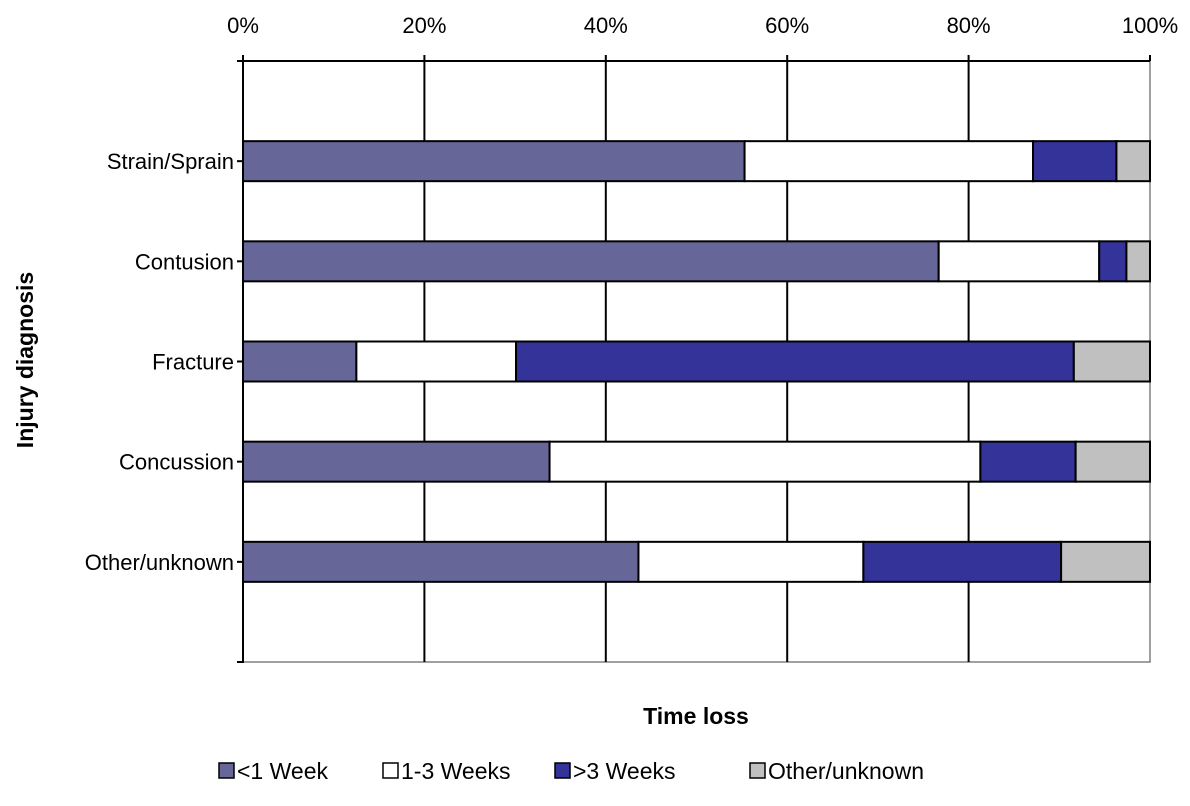 Image resolution: width=1190 pixels, height=806 pixels. Describe the element at coordinates (25, 360) in the screenshot. I see `y-axis-title: Injury diagnosis` at that location.